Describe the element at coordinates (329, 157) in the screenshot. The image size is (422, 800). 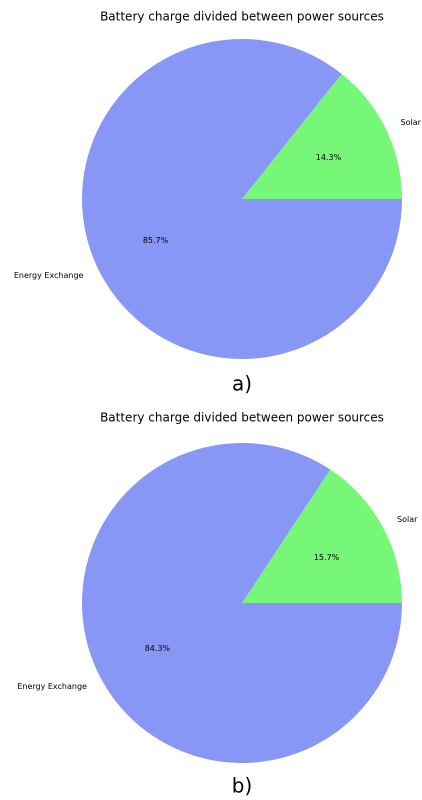
I see `value-label: 14.3%` at that location.